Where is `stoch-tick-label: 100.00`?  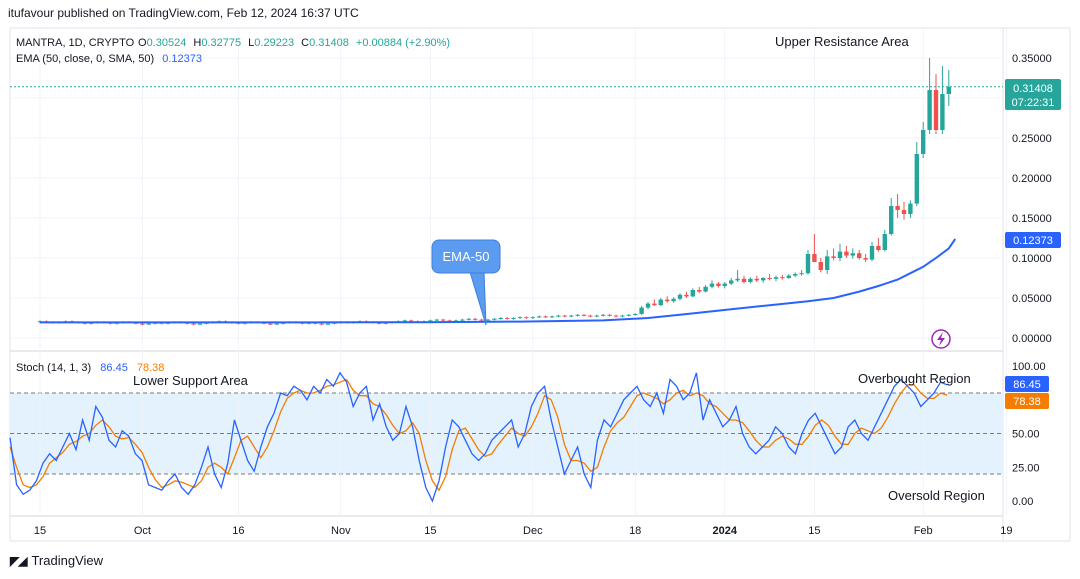 stoch-tick-label: 100.00 is located at coordinates (1029, 367).